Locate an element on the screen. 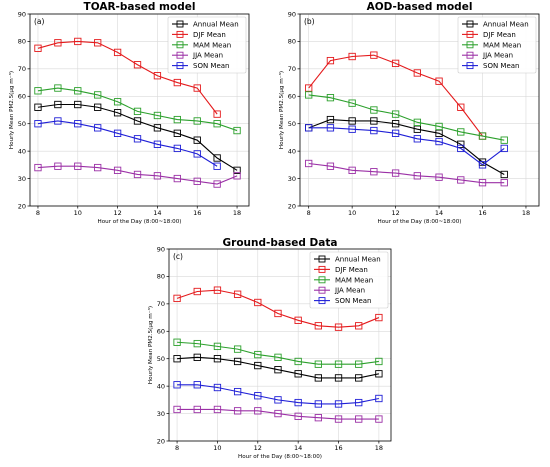 Image resolution: width=550 pixels, height=467 pixels. legend-box is located at coordinates (349, 280).